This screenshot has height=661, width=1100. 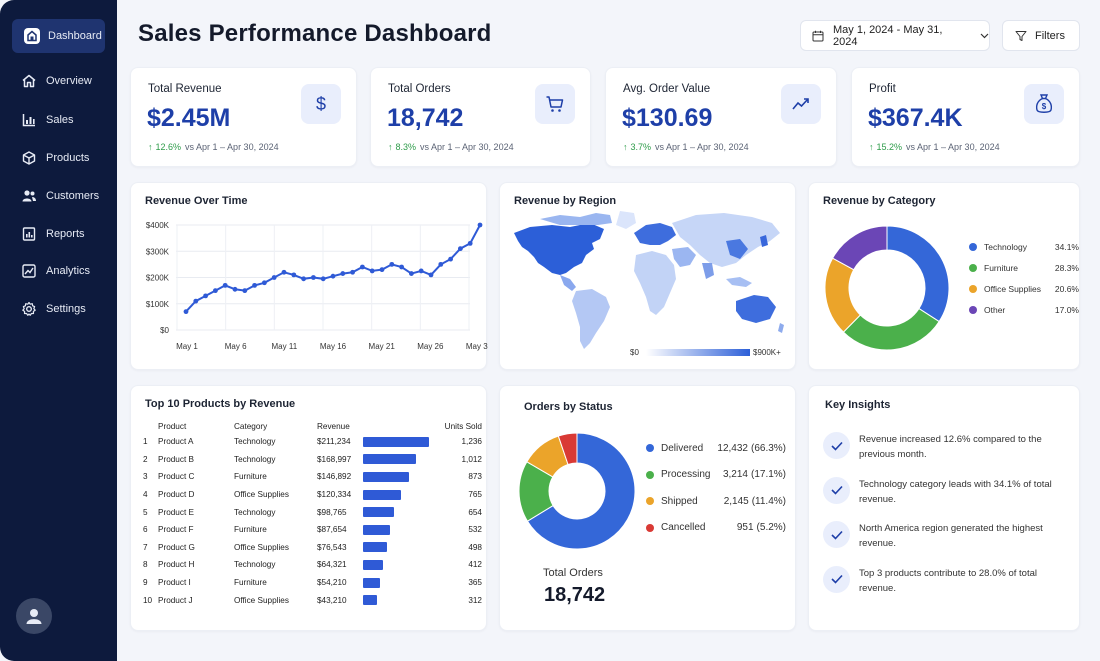 I want to click on sidebar-item-settings: Settings, so click(x=58, y=309).